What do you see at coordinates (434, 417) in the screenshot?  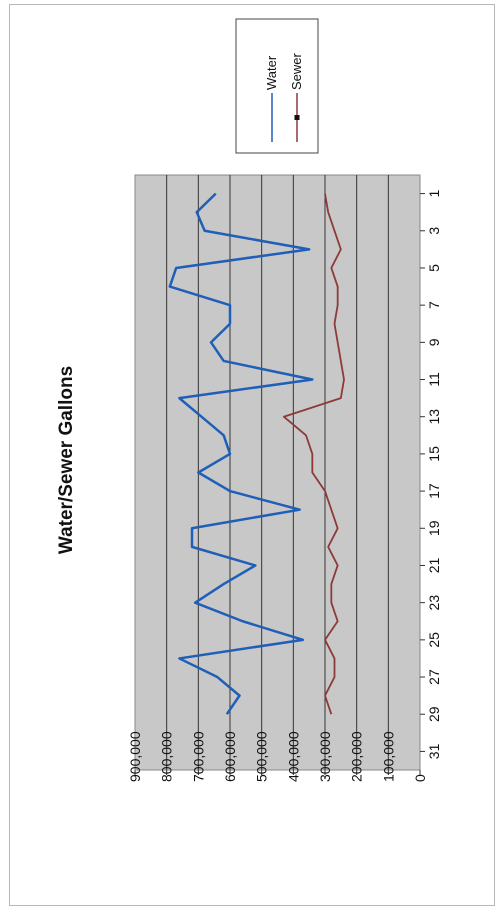 I see `x-tick-label: 13` at bounding box center [434, 417].